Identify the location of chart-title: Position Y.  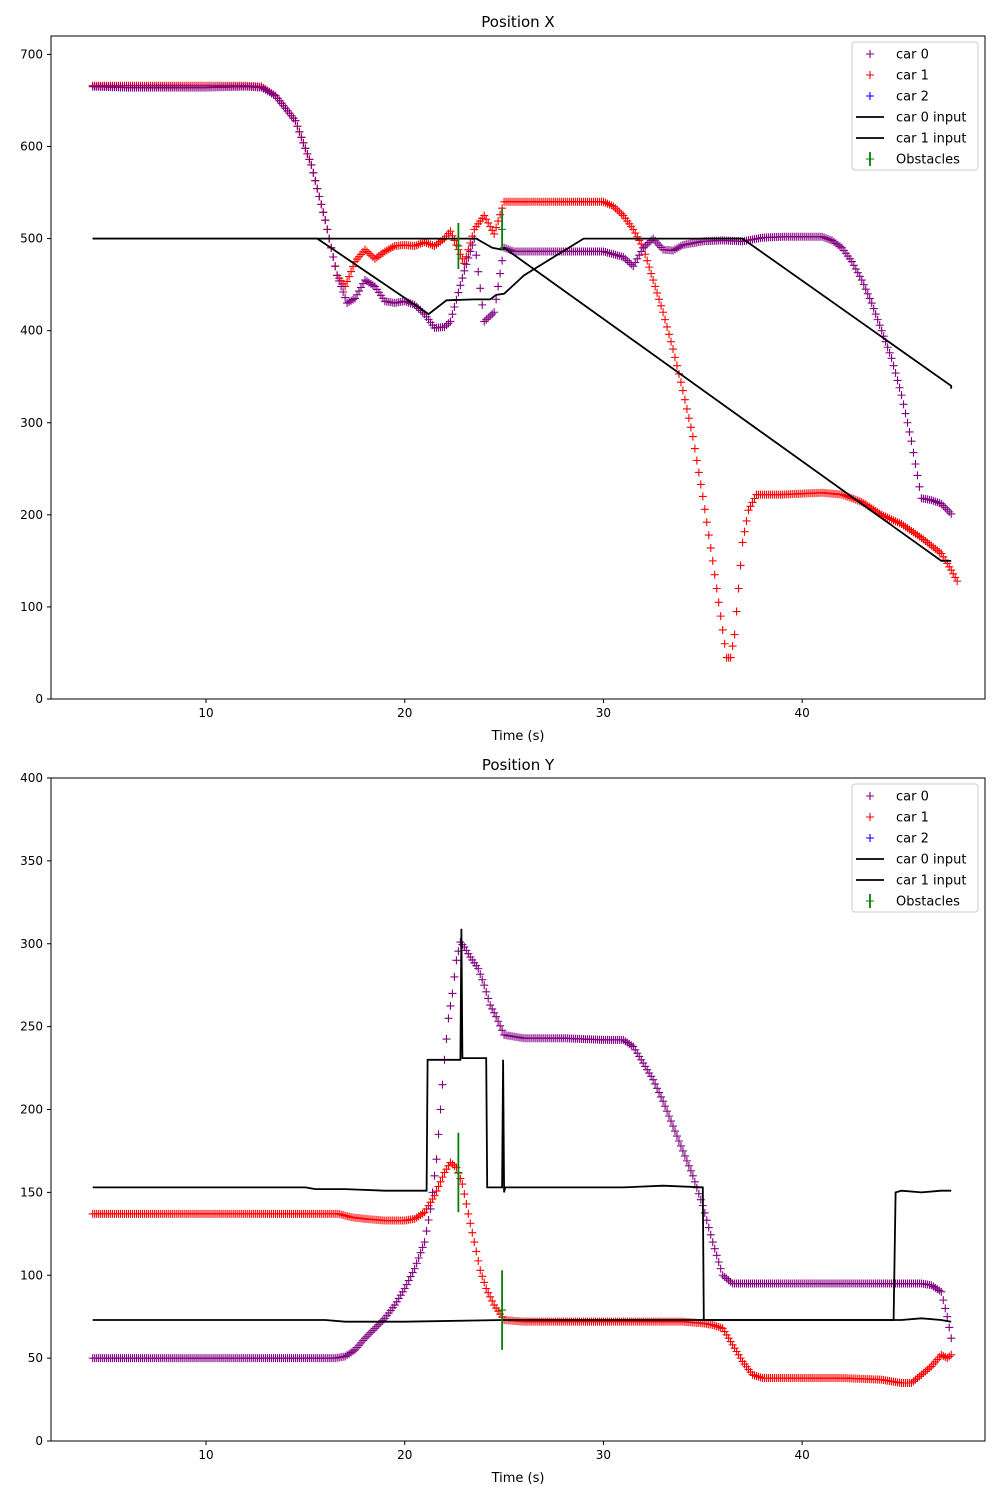
(518, 765).